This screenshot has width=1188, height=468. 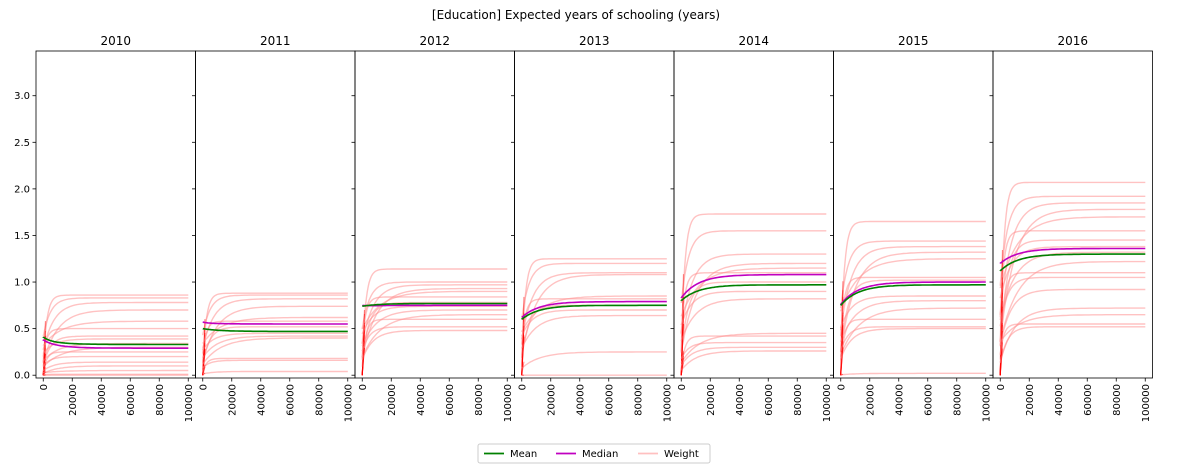 I want to click on y-tick-label: 1.0, so click(x=22, y=283).